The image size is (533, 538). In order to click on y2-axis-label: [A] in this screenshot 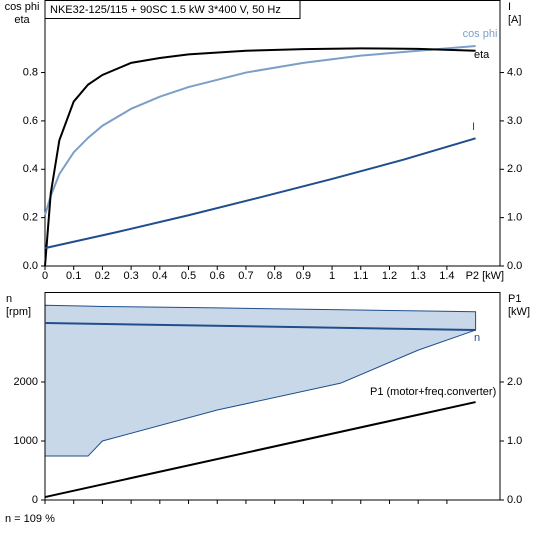, I will do `click(514, 20)`.